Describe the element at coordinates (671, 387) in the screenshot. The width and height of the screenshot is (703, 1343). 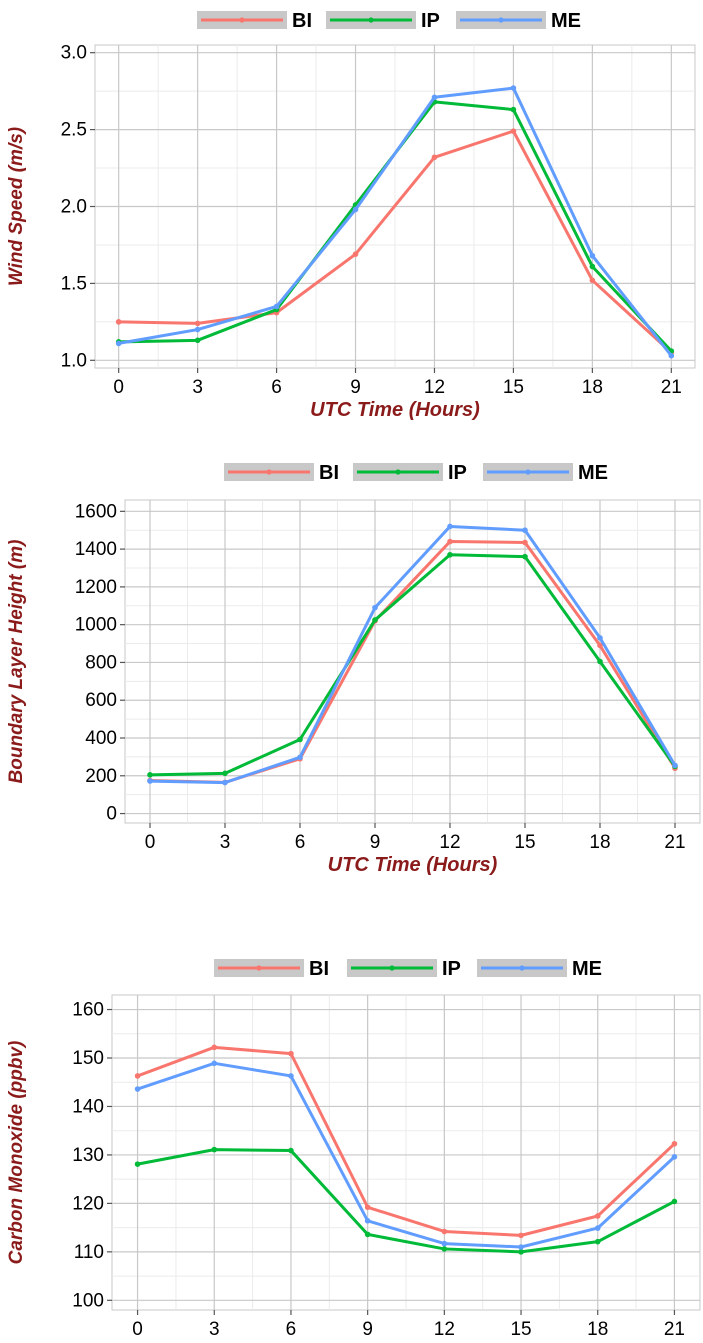
I see `x-tick-label: 21` at that location.